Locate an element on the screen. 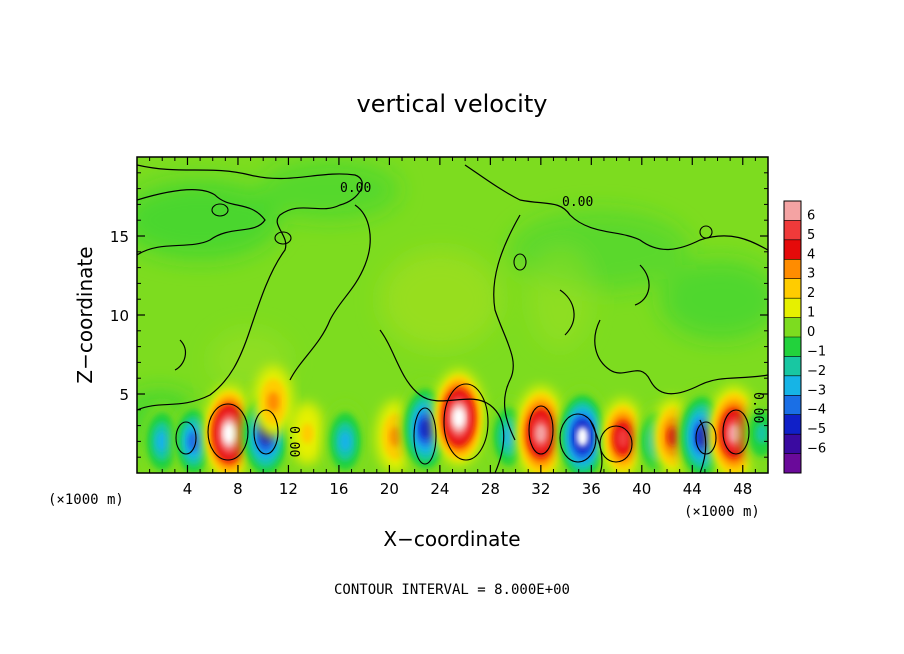 This screenshot has height=654, width=904. colorbar-label: 0 is located at coordinates (811, 332).